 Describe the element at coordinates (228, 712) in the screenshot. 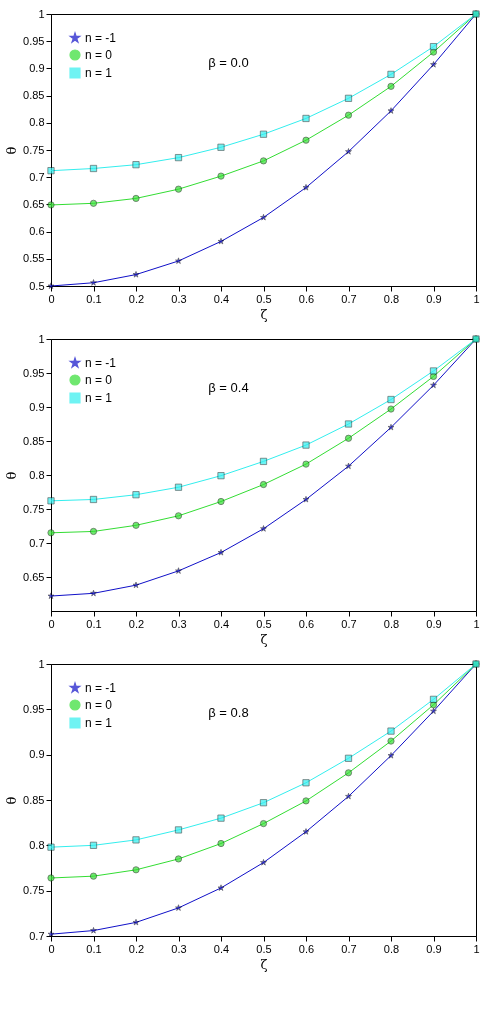

I see `annotation: β = 0.8` at that location.